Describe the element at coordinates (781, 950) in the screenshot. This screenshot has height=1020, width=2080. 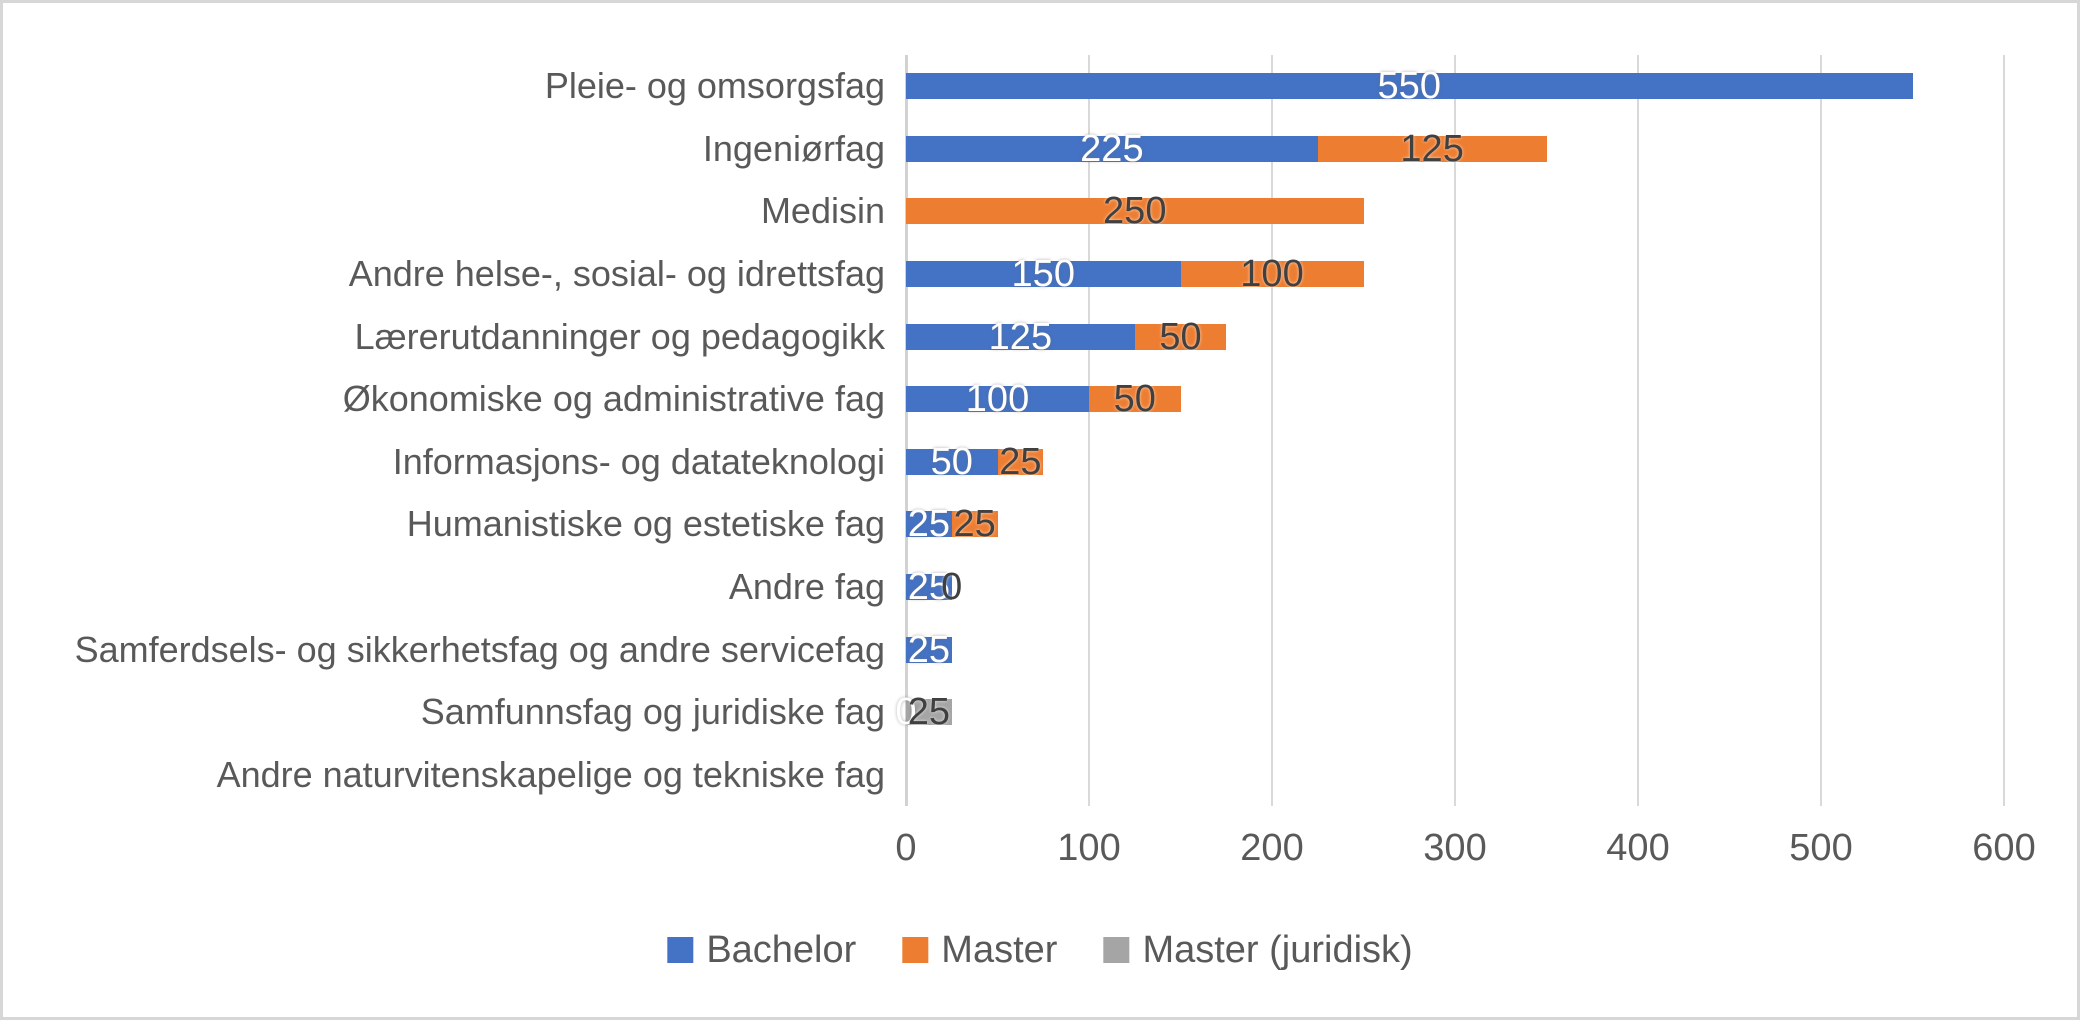
I see `legend-label: Bachelor` at that location.